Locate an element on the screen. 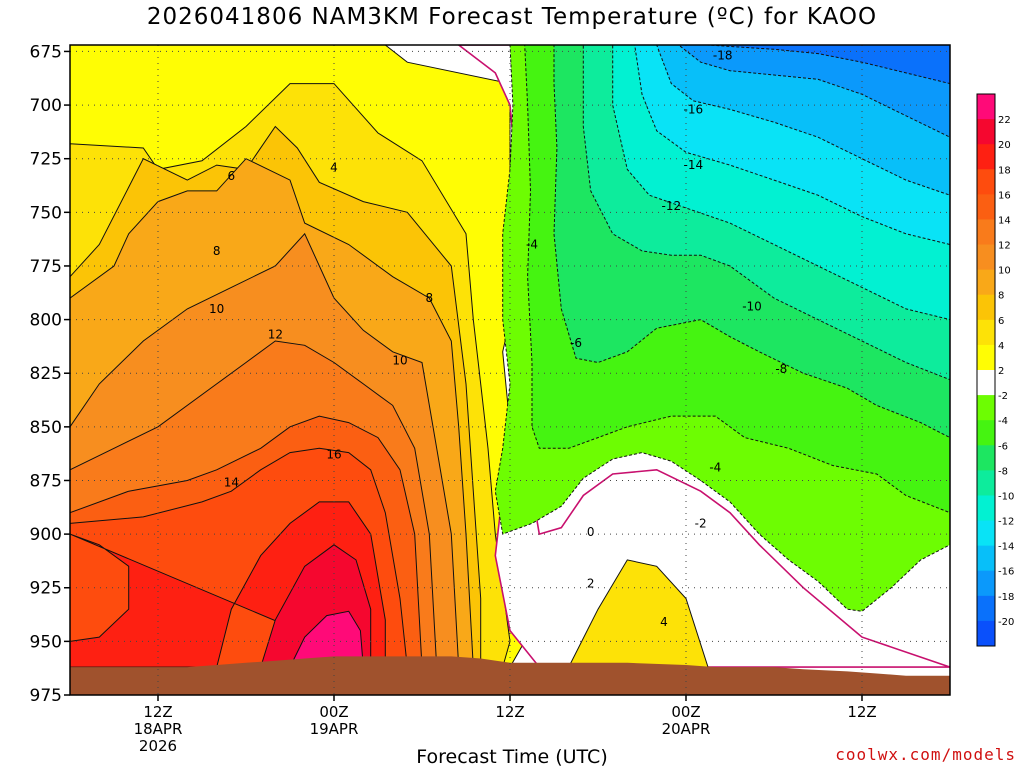  y-tick-label: 875 is located at coordinates (46, 481).